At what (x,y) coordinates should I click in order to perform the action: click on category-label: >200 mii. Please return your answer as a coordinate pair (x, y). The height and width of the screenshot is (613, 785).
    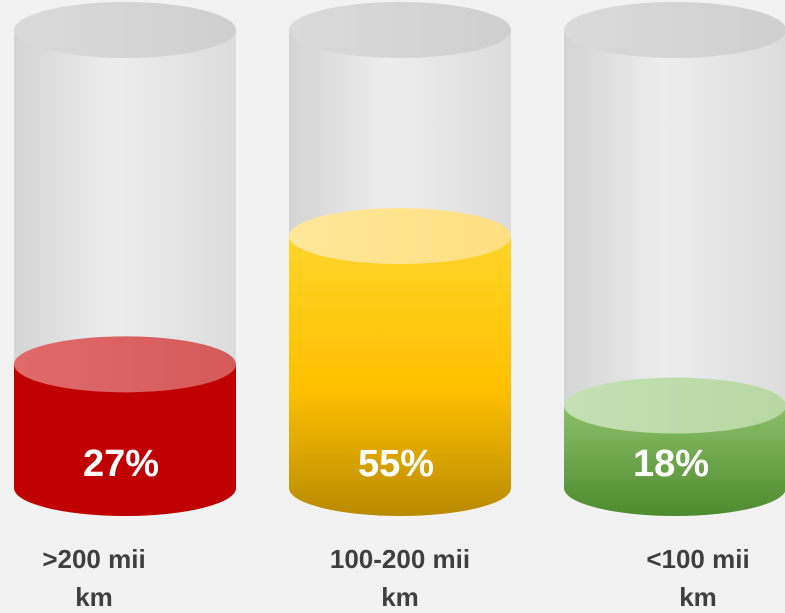
    Looking at the image, I should click on (93, 559).